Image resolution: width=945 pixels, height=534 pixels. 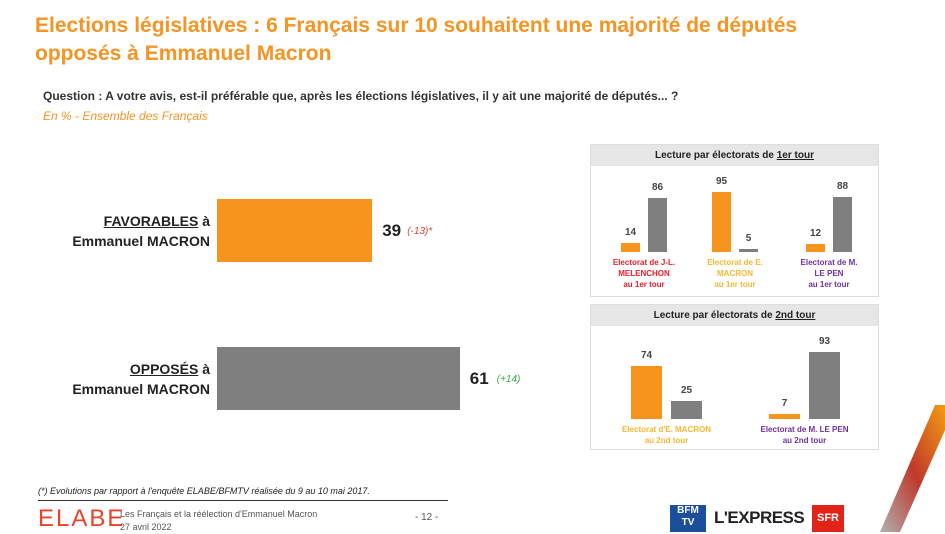 What do you see at coordinates (759, 517) in the screenshot?
I see `lexpress-logo: L'EXPRESS` at bounding box center [759, 517].